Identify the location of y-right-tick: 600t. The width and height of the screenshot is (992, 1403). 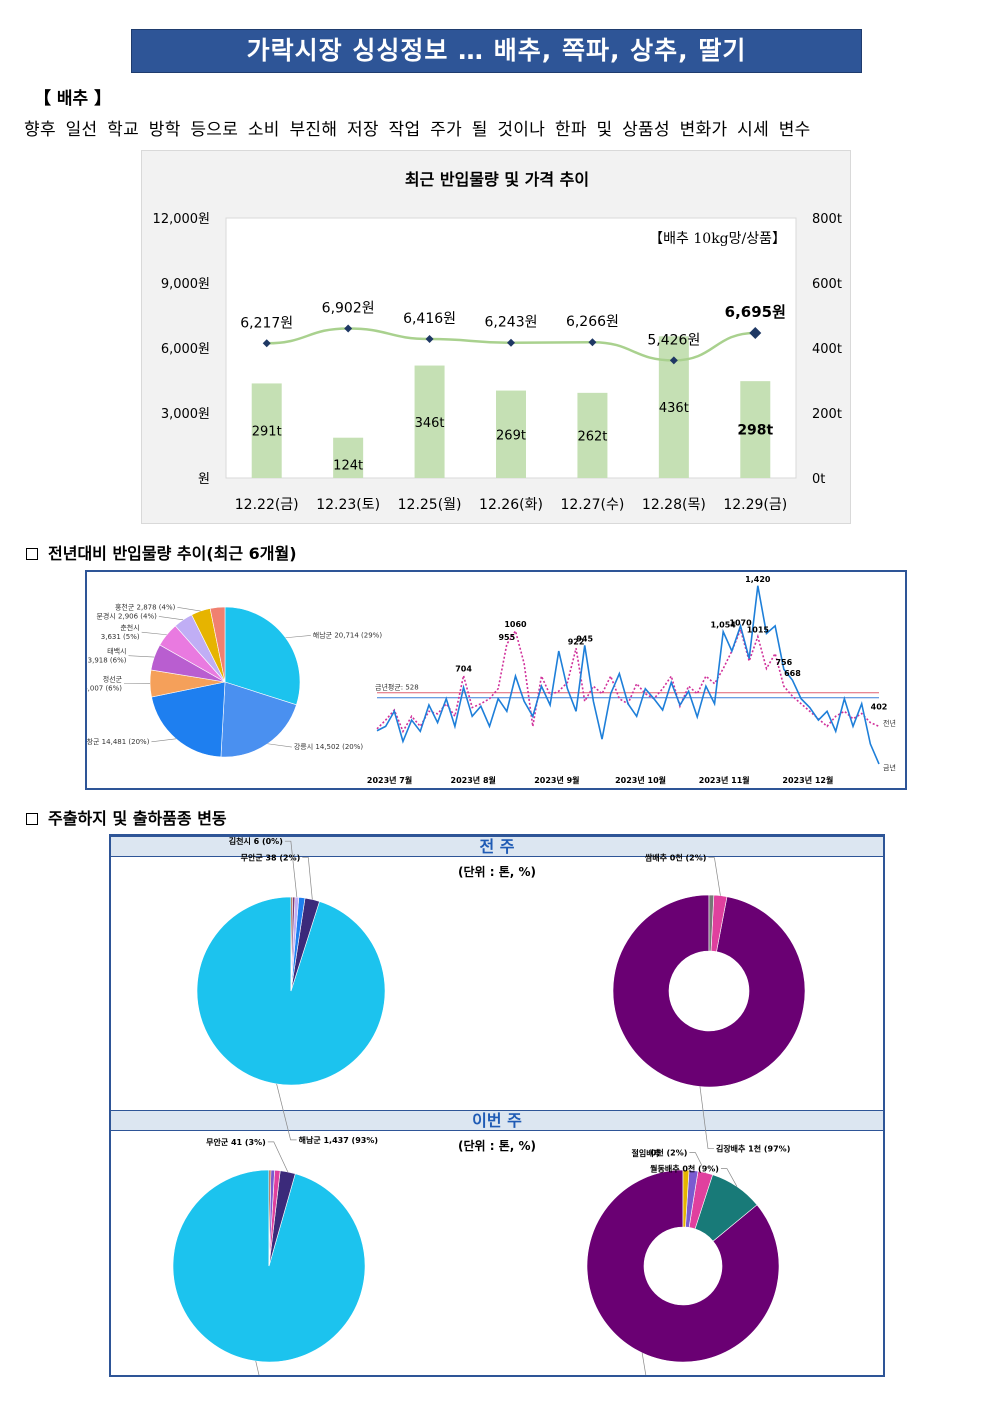
(827, 284).